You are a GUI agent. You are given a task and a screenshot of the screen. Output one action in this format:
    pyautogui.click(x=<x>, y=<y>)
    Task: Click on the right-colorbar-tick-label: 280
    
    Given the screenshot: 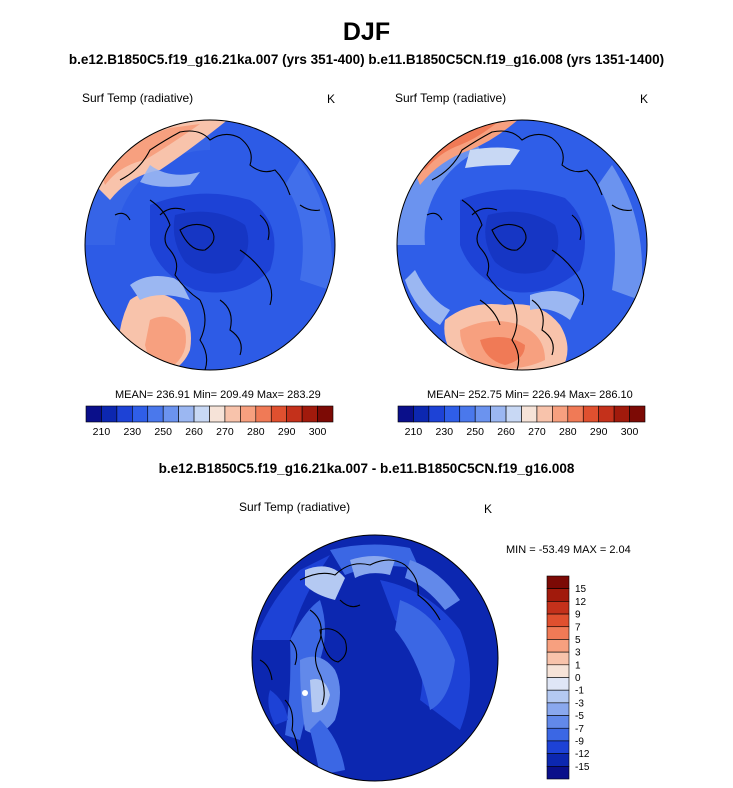 What is the action you would take?
    pyautogui.click(x=568, y=432)
    